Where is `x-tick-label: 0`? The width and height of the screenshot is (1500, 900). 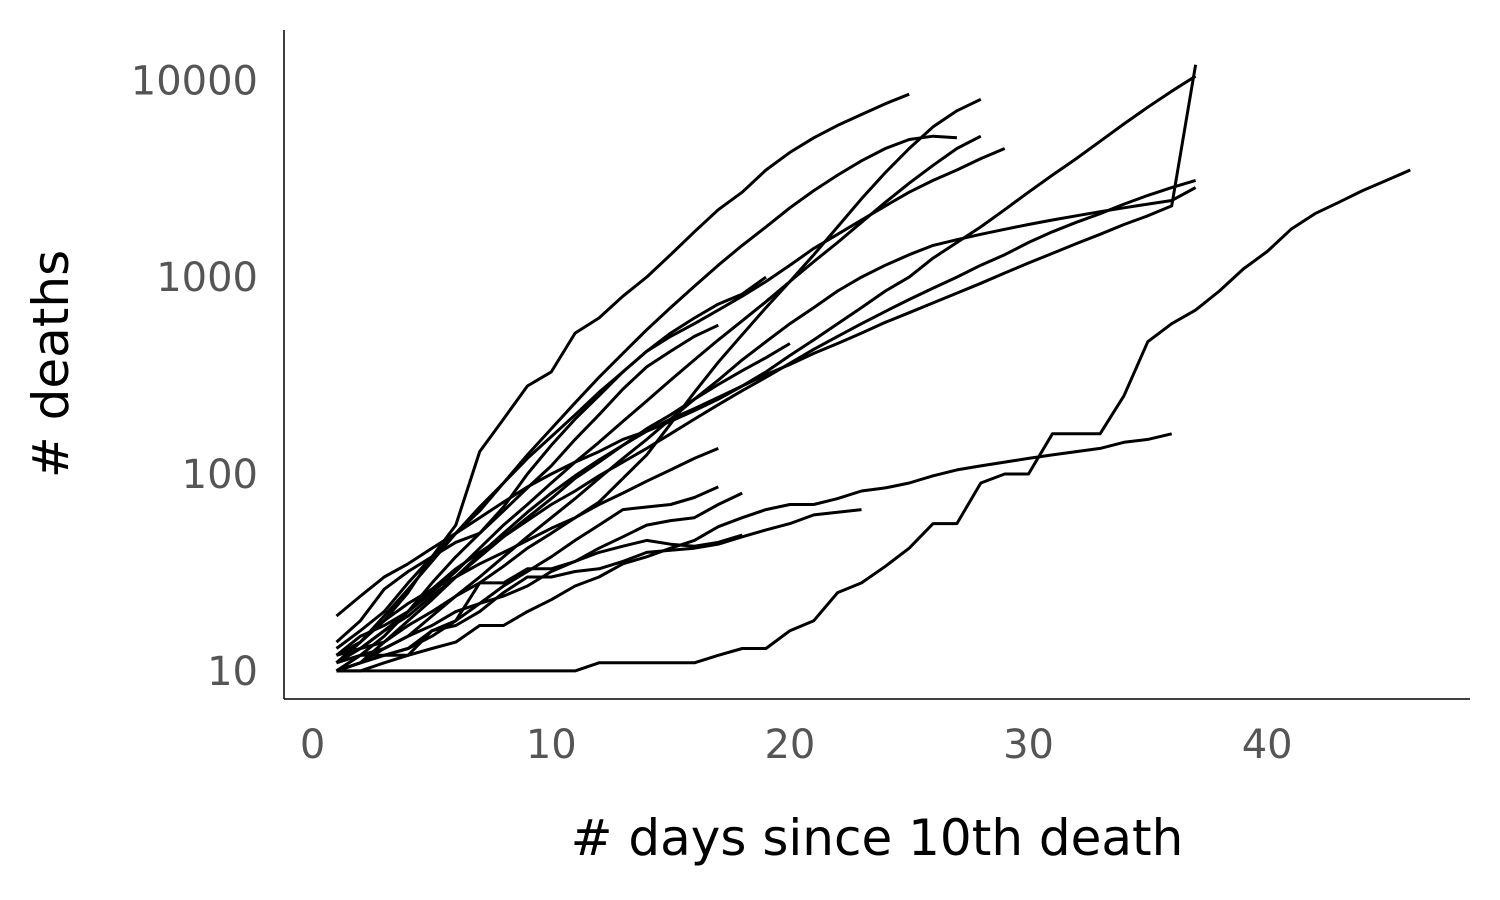
x-tick-label: 0 is located at coordinates (312, 745).